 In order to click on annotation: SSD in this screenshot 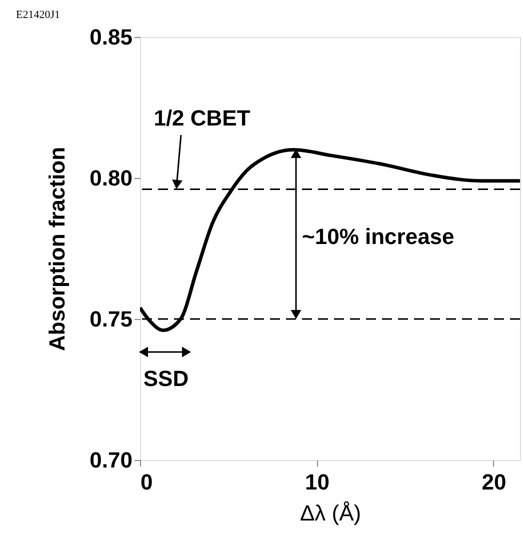, I will do `click(166, 378)`.